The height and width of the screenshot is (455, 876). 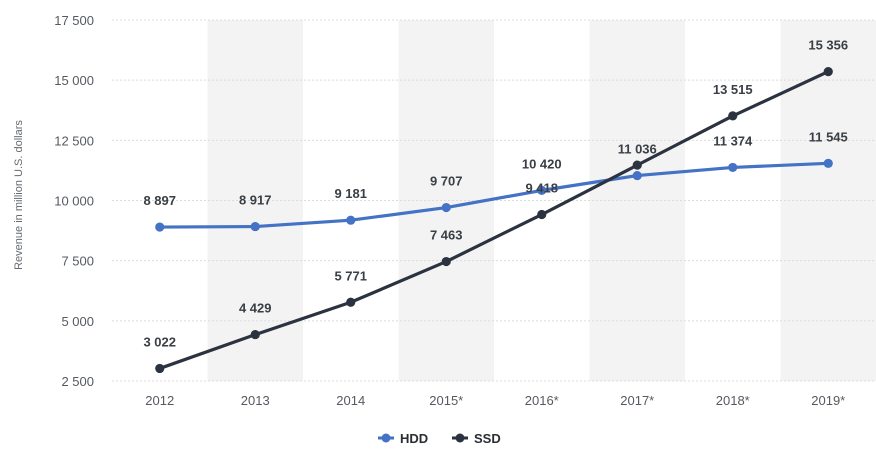 I want to click on y-axis-ticks: 2 500 5 000 7 500 10 000 12 500 15 000 17 500, so click(x=74, y=201).